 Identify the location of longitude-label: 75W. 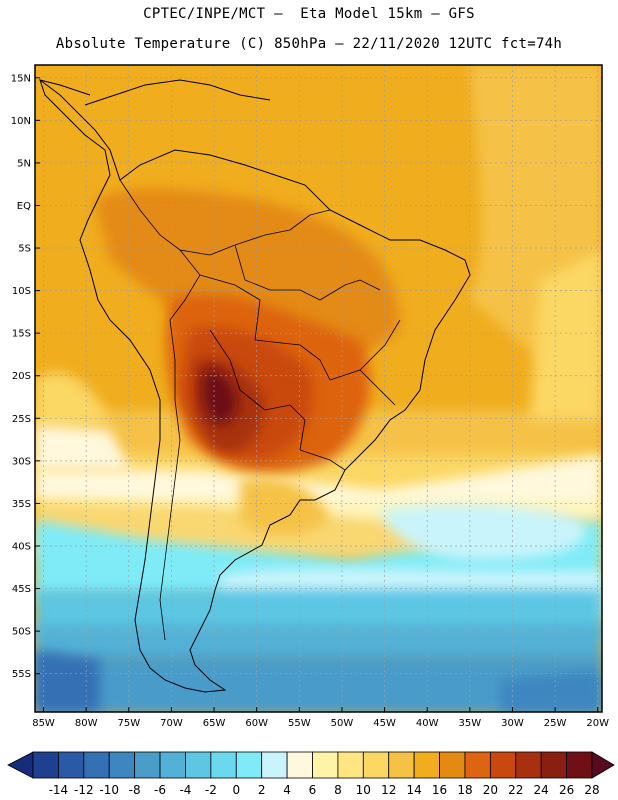
(128, 723).